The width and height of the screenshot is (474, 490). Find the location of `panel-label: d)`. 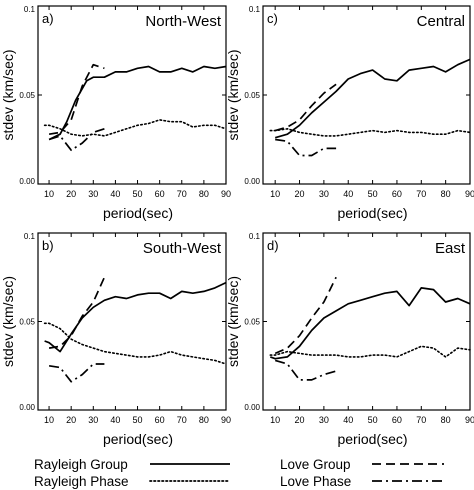

panel-label: d) is located at coordinates (273, 245).